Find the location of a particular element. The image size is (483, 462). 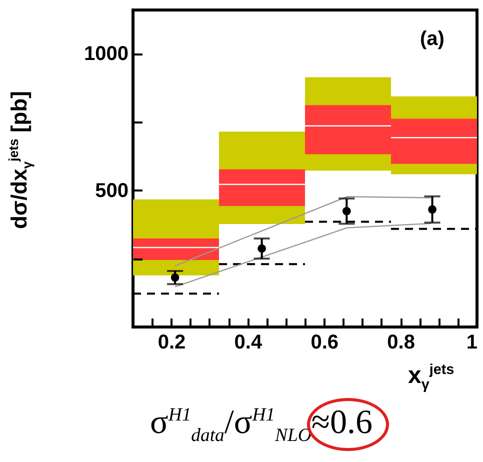

x-tick-label: 1 is located at coordinates (472, 343).